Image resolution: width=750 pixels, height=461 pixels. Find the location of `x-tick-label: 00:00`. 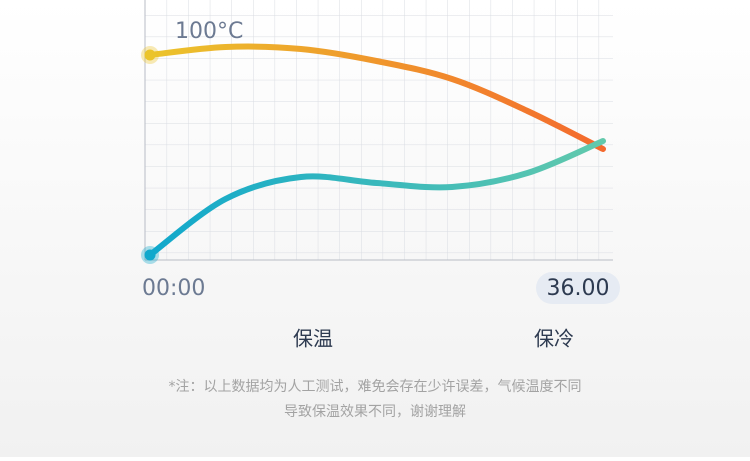

x-tick-label: 00:00 is located at coordinates (173, 288).